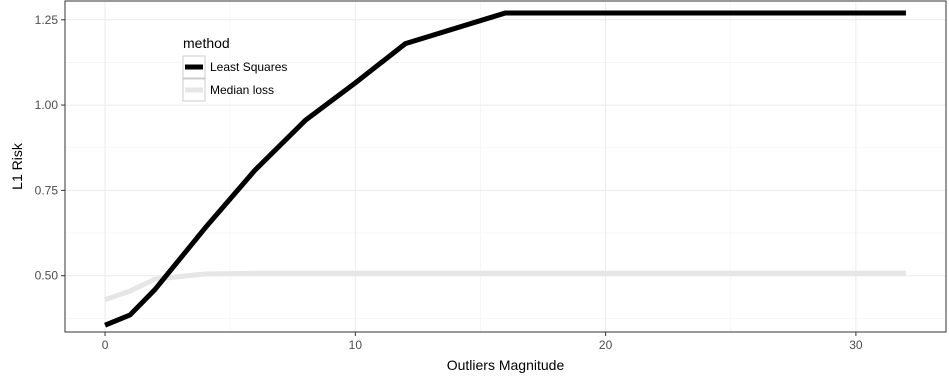 The height and width of the screenshot is (378, 949). Describe the element at coordinates (50, 148) in the screenshot. I see `y-axis-ticks: 0.50 0.75 1.00 1.25` at that location.